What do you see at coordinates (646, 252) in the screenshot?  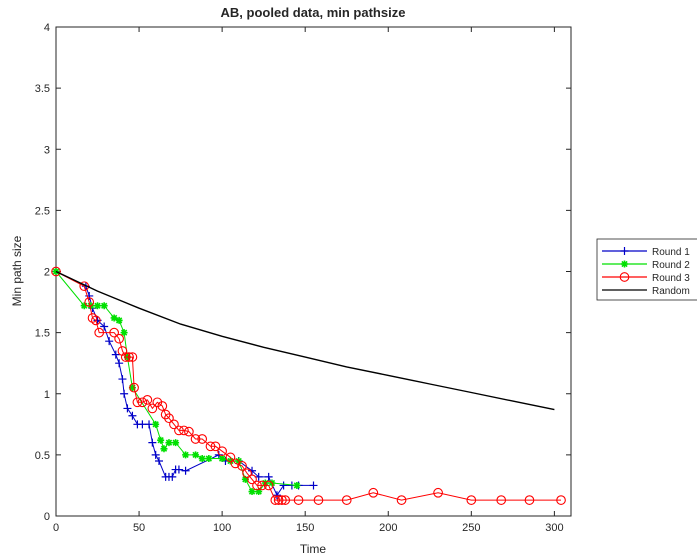 I see `legend-round-1: Round 1` at bounding box center [646, 252].